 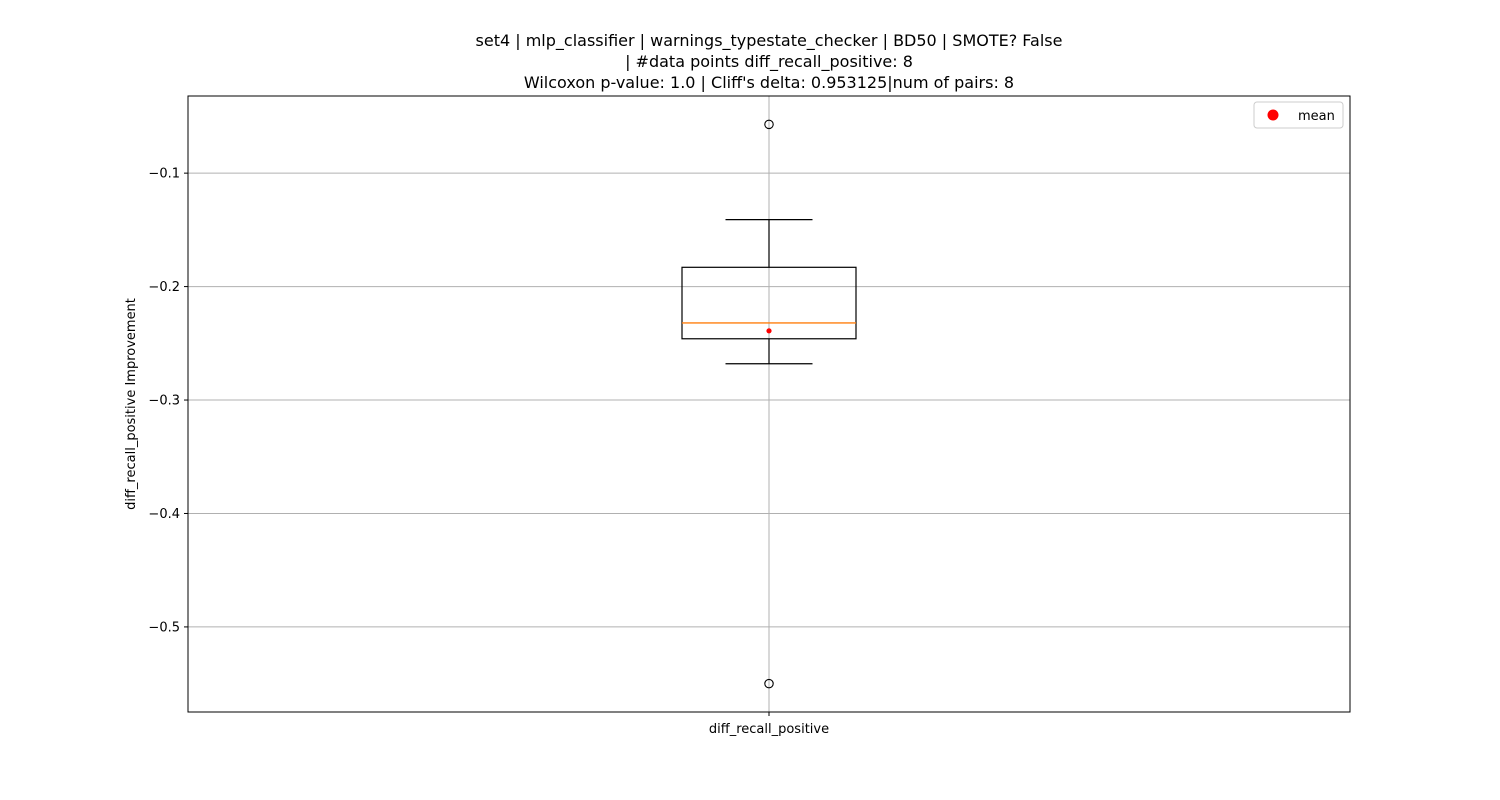 I want to click on legend-box, so click(x=1298, y=115).